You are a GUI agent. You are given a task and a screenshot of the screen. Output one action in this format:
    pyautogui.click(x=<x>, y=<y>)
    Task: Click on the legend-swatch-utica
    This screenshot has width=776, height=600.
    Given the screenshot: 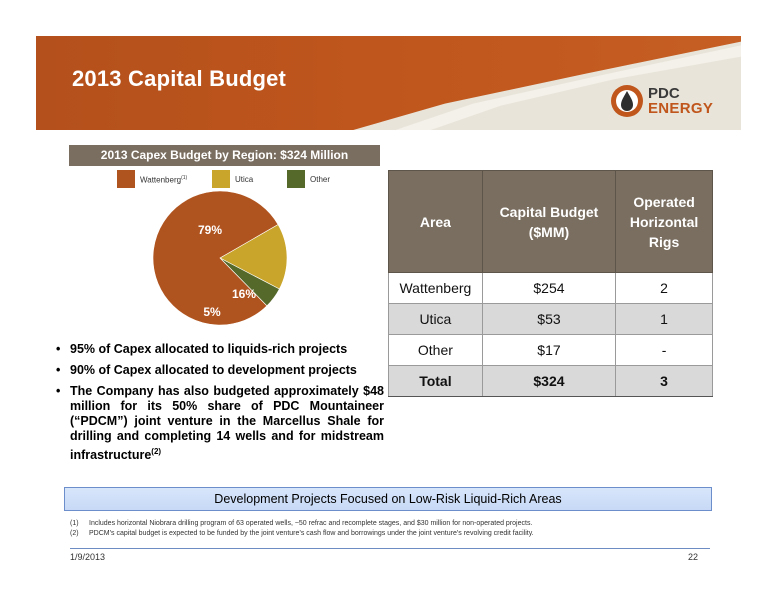 What is the action you would take?
    pyautogui.click(x=221, y=179)
    